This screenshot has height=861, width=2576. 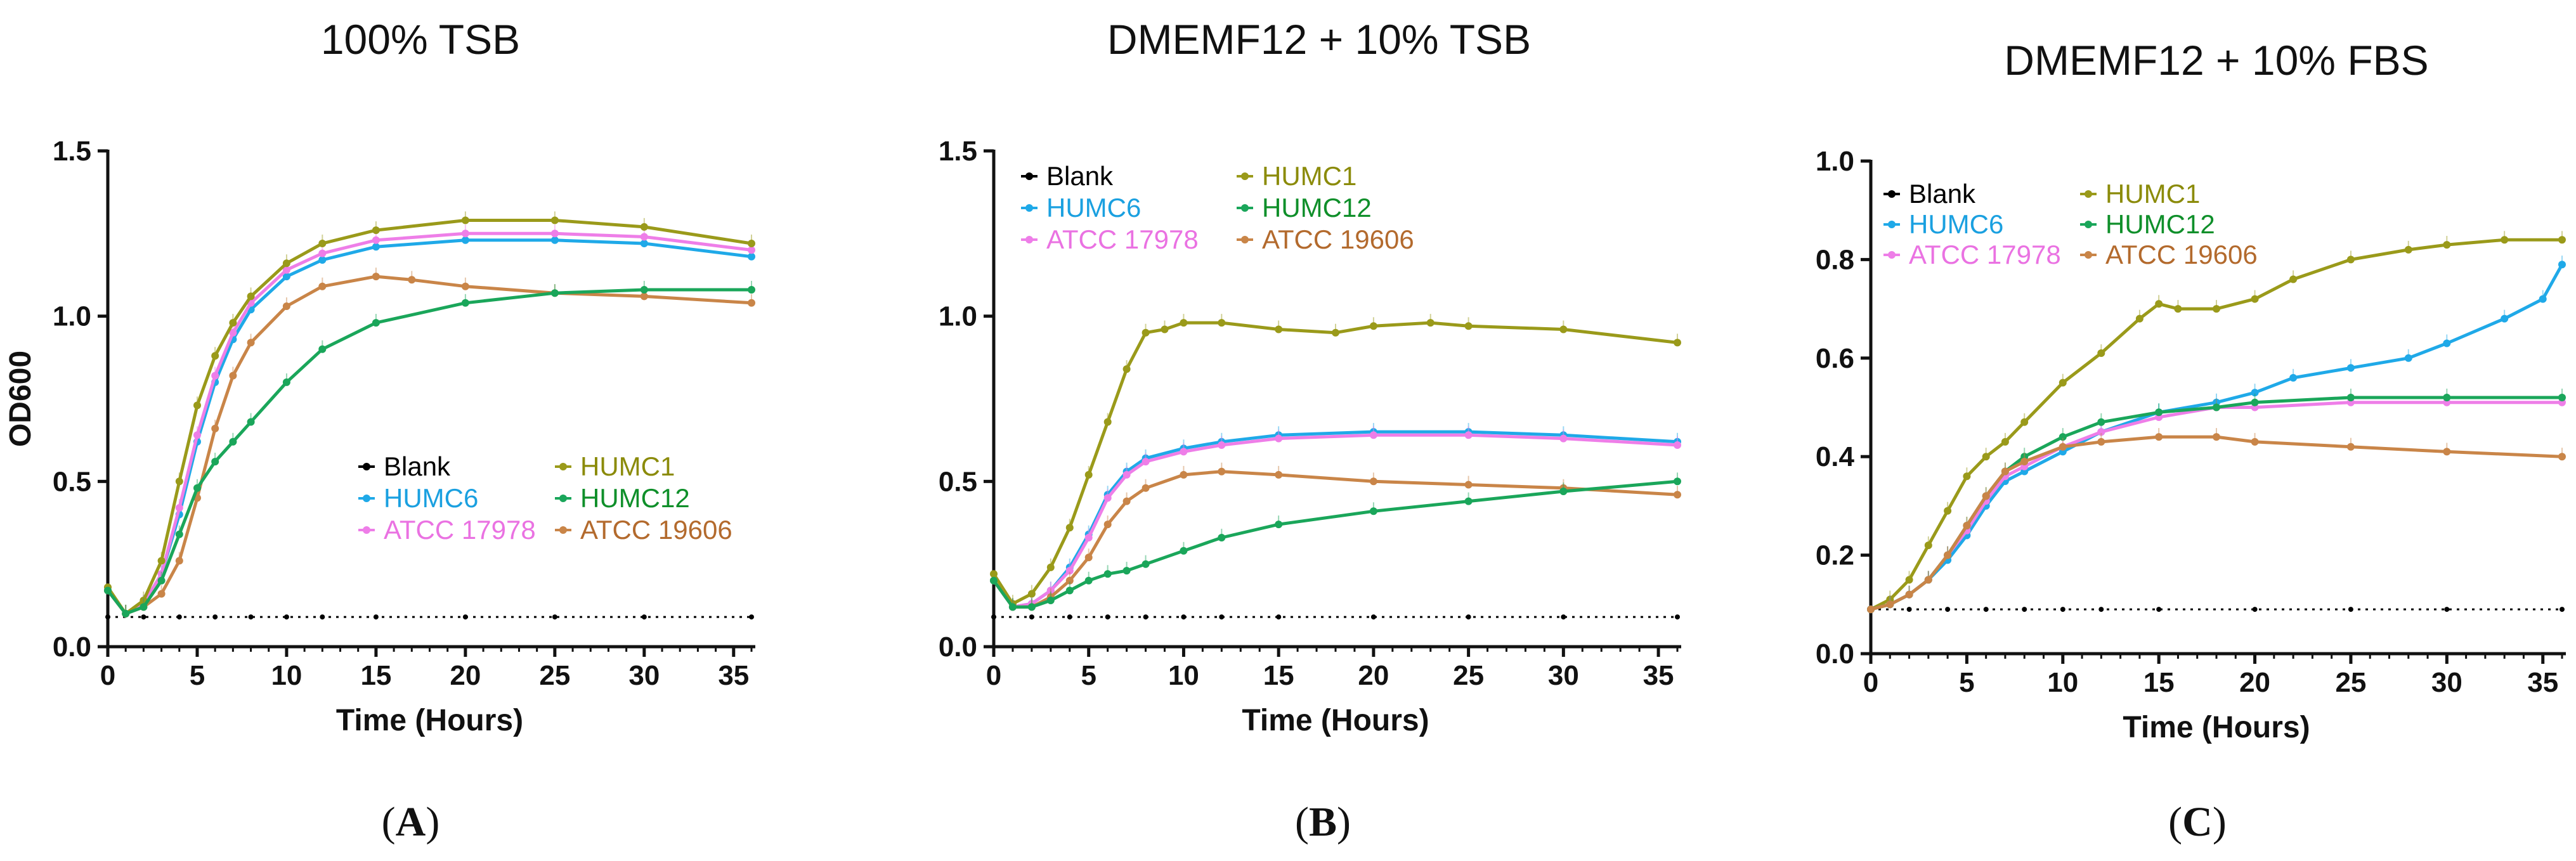 What do you see at coordinates (2198, 822) in the screenshot?
I see `panel-label: (C)` at bounding box center [2198, 822].